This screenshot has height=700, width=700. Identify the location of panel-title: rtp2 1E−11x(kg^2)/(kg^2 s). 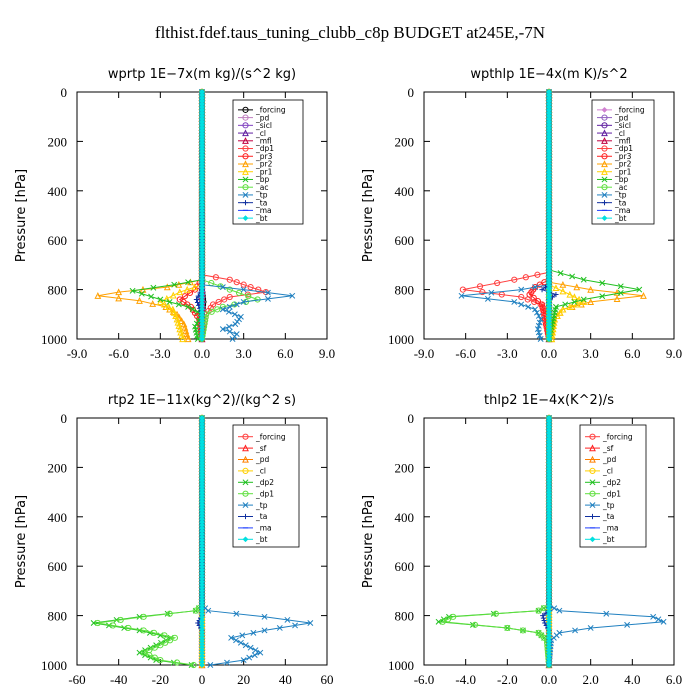
(202, 400).